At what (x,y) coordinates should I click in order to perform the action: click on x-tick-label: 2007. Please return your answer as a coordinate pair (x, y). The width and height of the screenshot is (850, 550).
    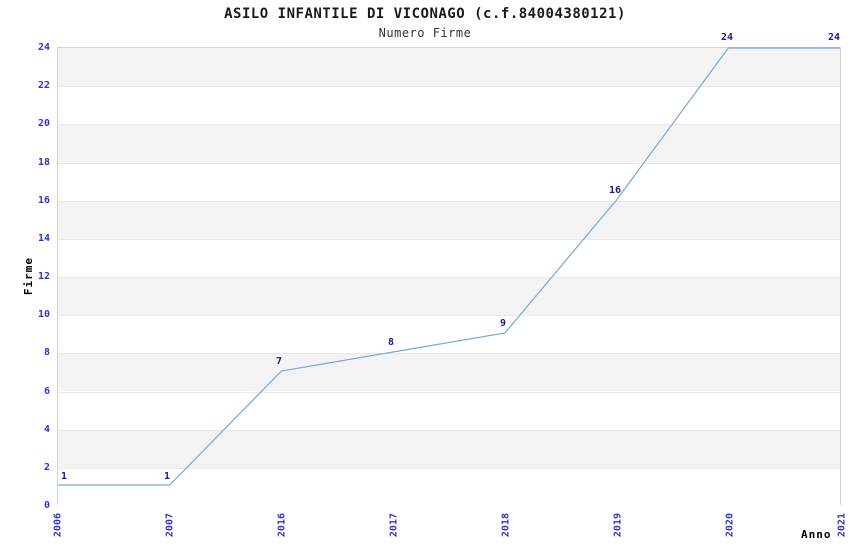
    Looking at the image, I should click on (170, 525).